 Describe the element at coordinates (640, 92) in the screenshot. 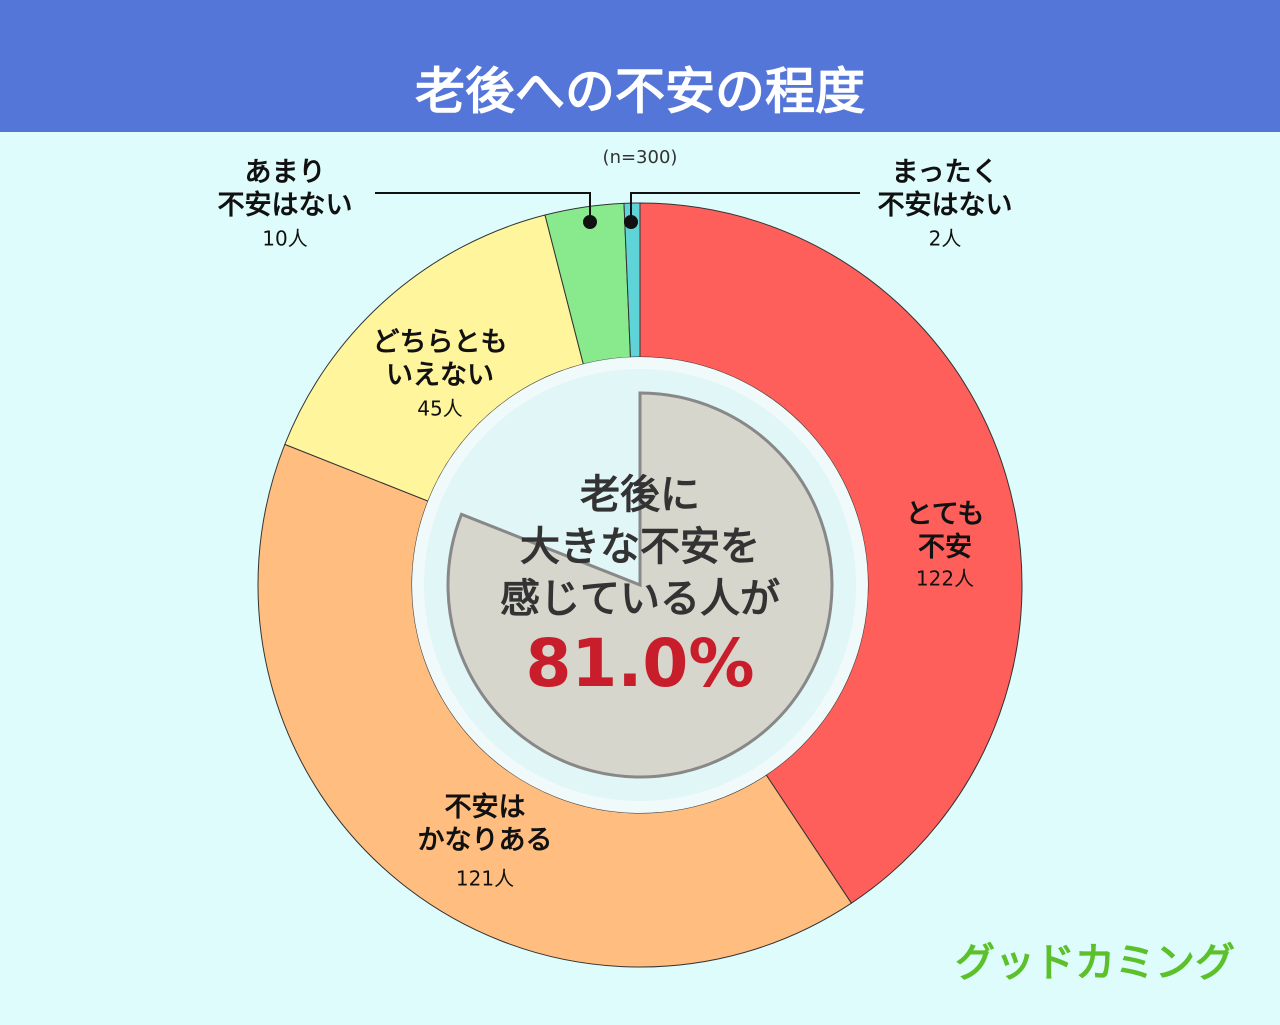

I see `chart-title: 老後への不安の程度` at that location.